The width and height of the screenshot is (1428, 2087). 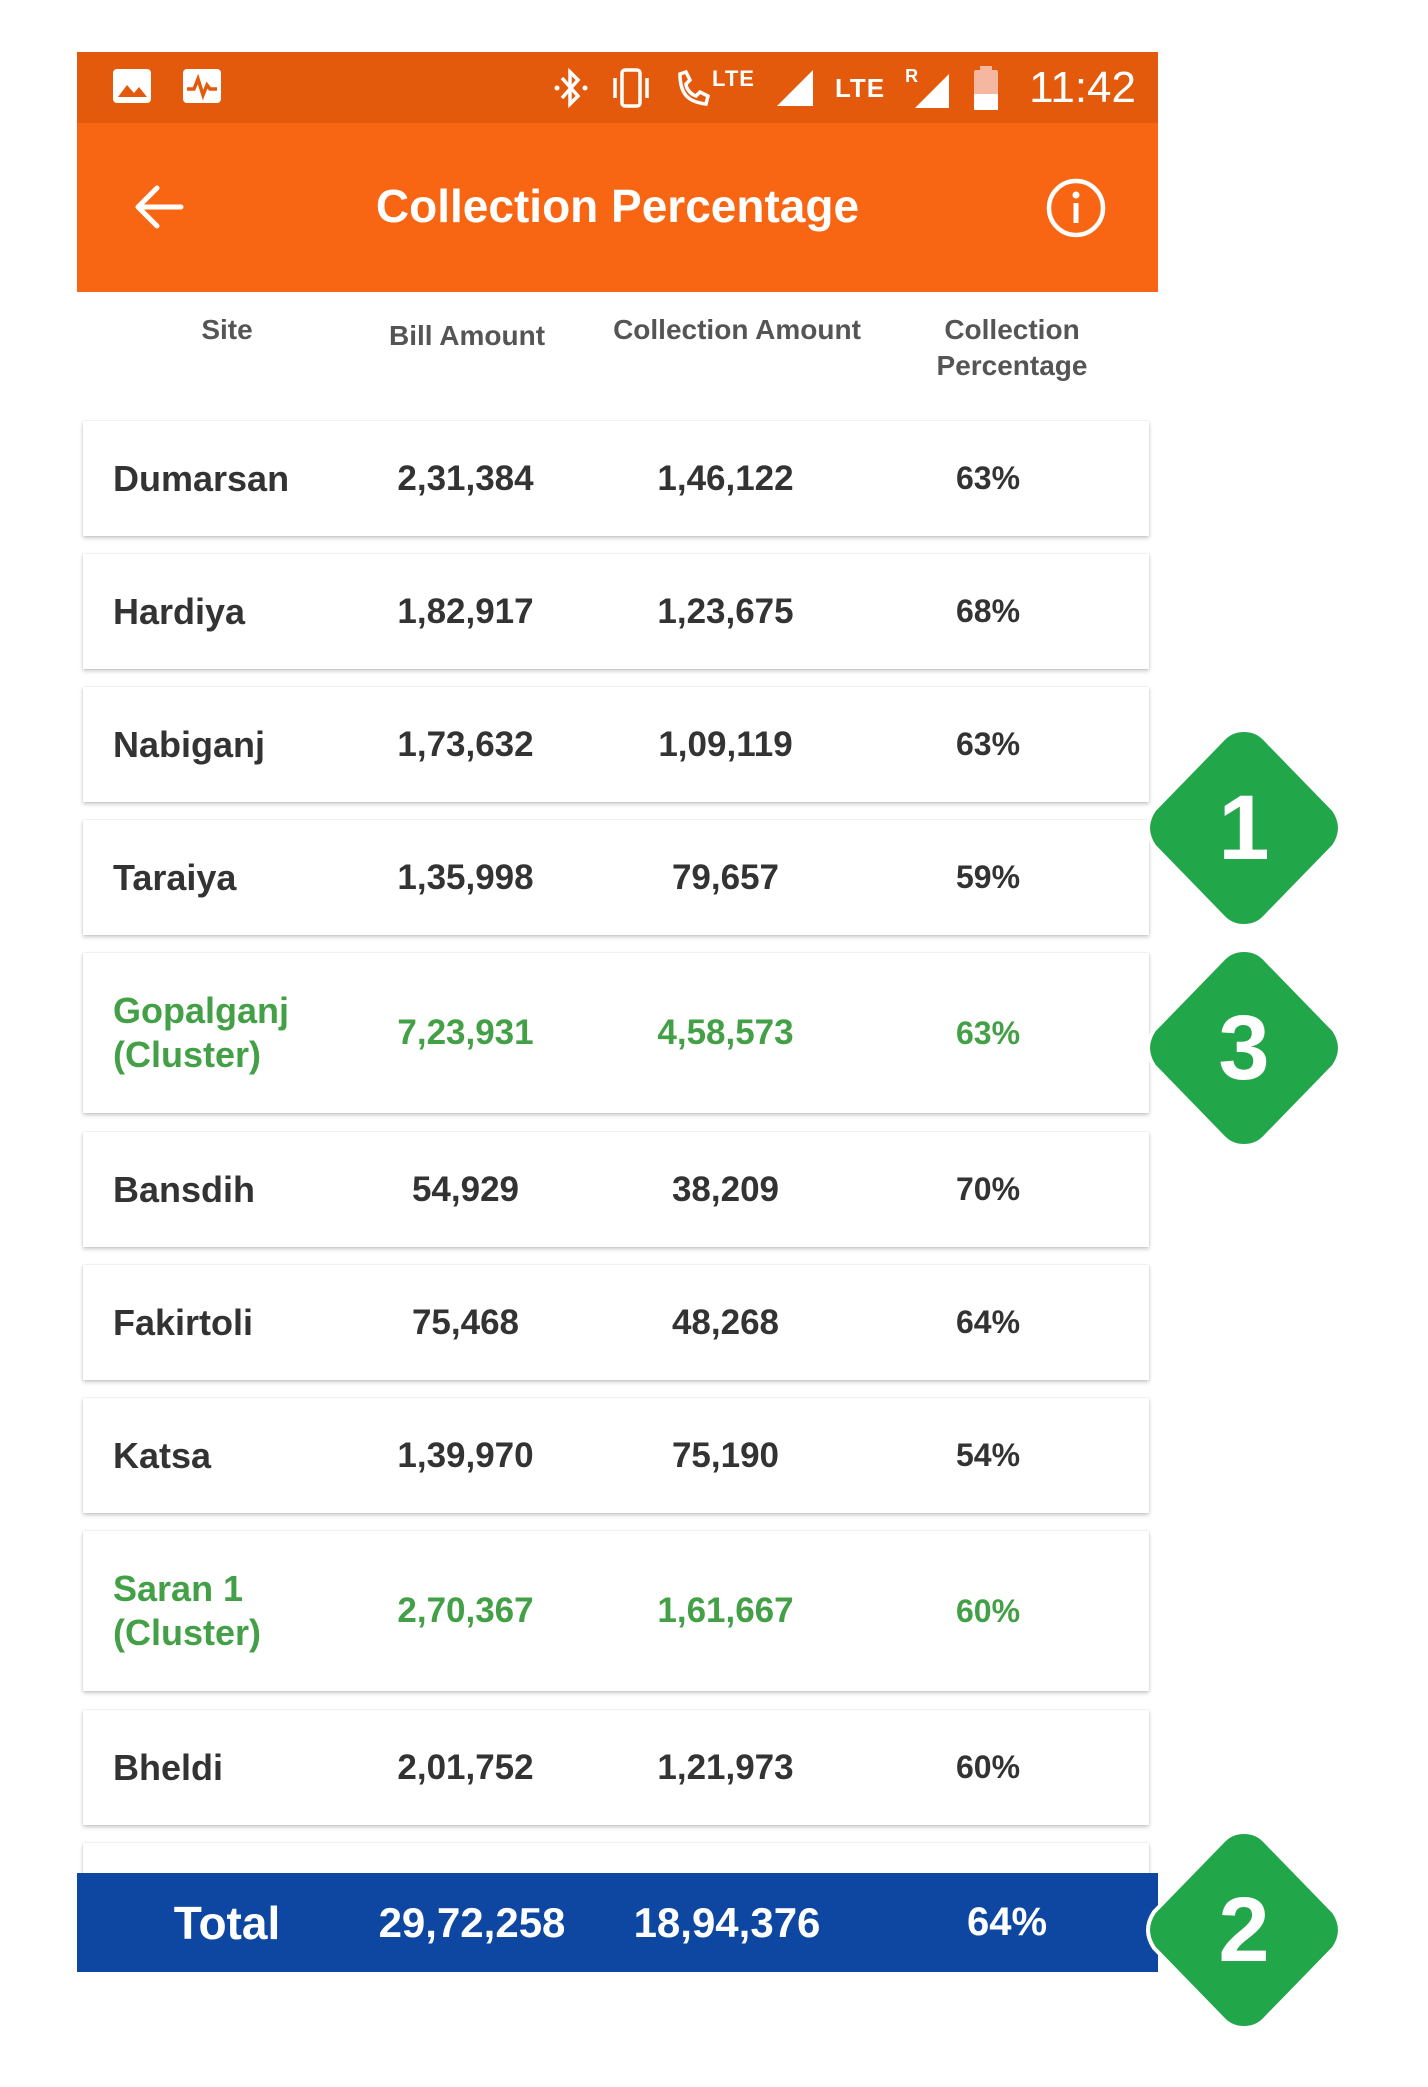 What do you see at coordinates (616, 1611) in the screenshot?
I see `table-row-cluster: Saran 1 (Cluster) 2,70,367 1,61,667 60%` at bounding box center [616, 1611].